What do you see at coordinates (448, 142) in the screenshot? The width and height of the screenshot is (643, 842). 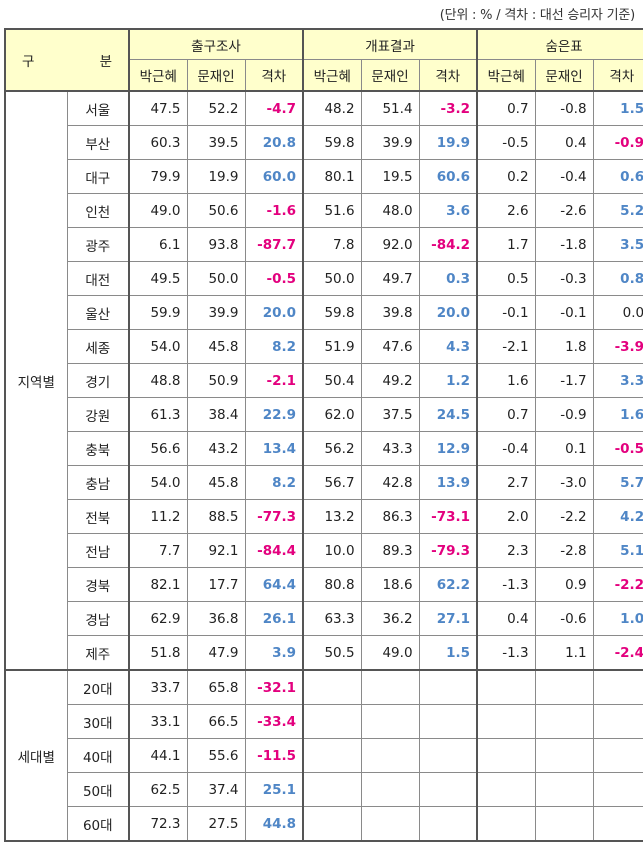 I see `cell-gap-value: 19.9` at bounding box center [448, 142].